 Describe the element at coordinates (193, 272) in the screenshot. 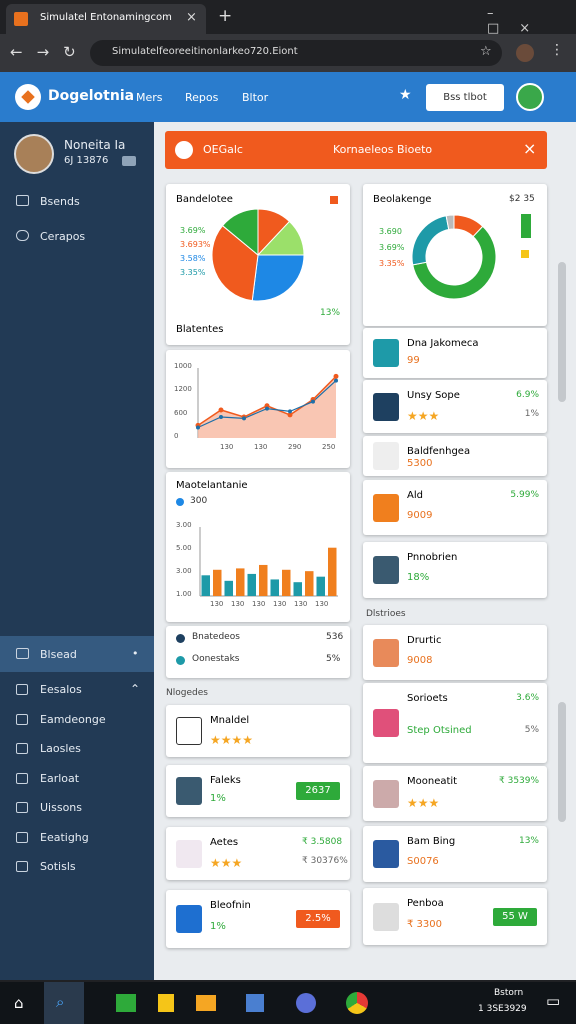

I see `pie-label: 3.35%` at that location.